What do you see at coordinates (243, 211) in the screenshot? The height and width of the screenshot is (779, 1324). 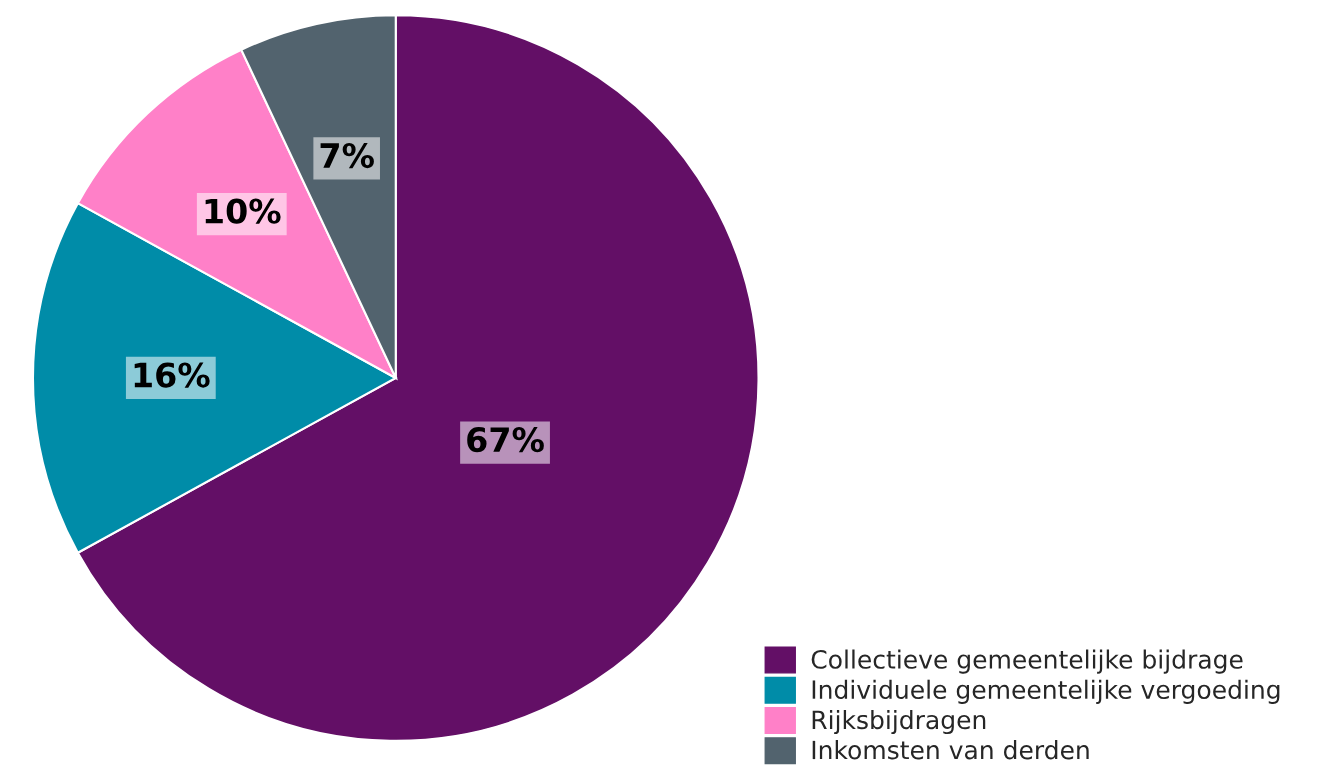 I see `data-label: 10%` at bounding box center [243, 211].